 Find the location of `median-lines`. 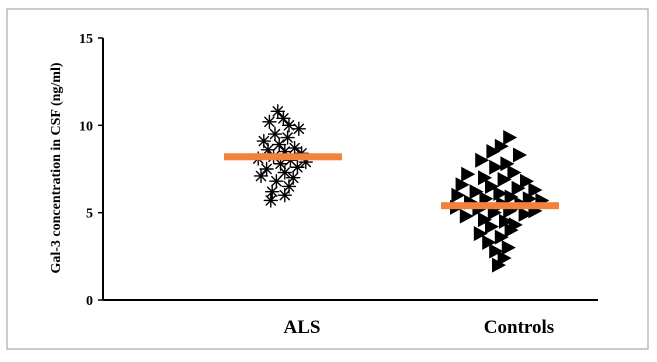

median-lines is located at coordinates (391, 181).